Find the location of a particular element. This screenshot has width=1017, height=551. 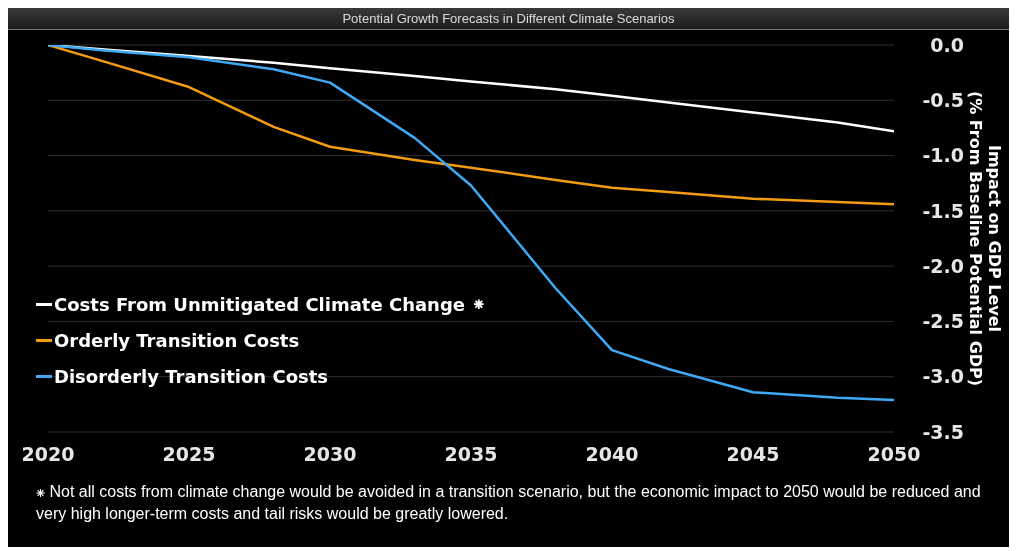

y-tick-label: -0.5 is located at coordinates (943, 100).